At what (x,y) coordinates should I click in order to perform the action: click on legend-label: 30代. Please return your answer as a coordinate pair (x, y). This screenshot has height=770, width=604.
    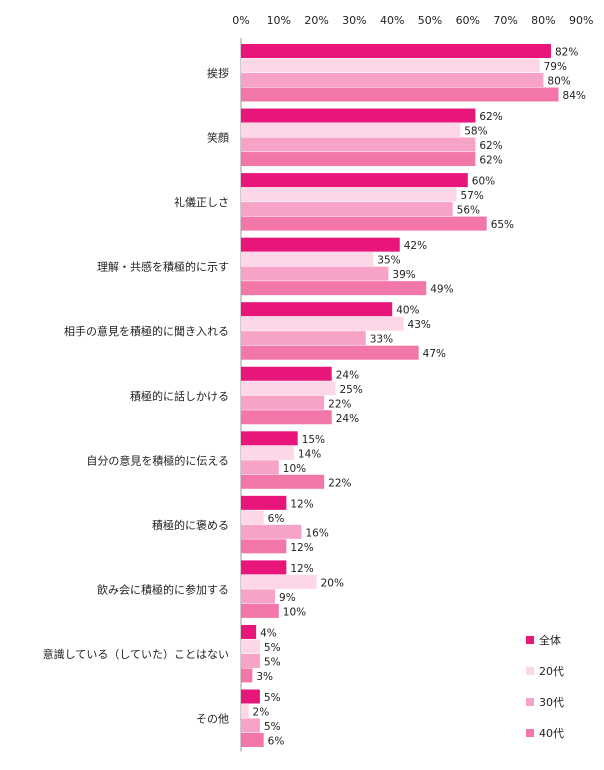
    Looking at the image, I should click on (551, 702).